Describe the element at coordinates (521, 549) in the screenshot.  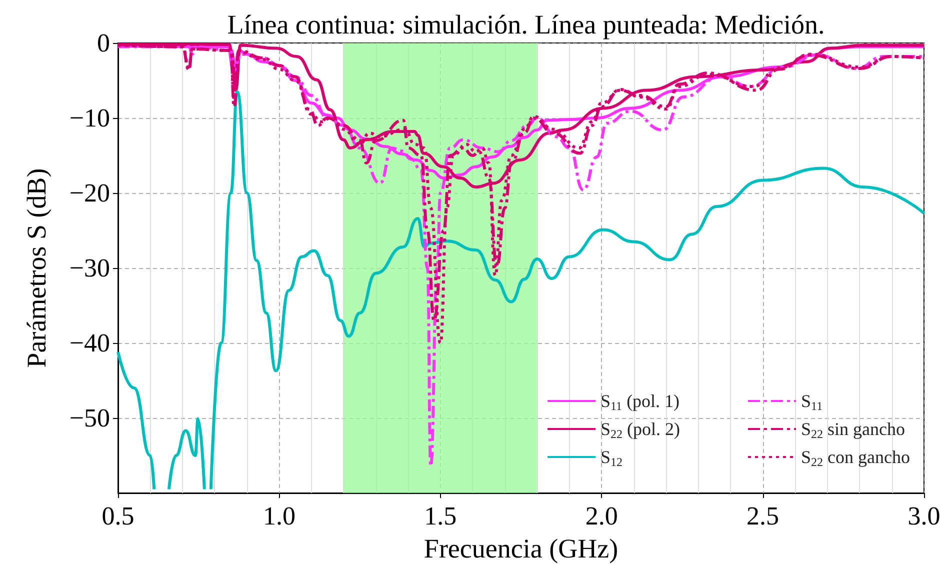
I see `x-axis-title: Frecuencia (GHz)` at that location.